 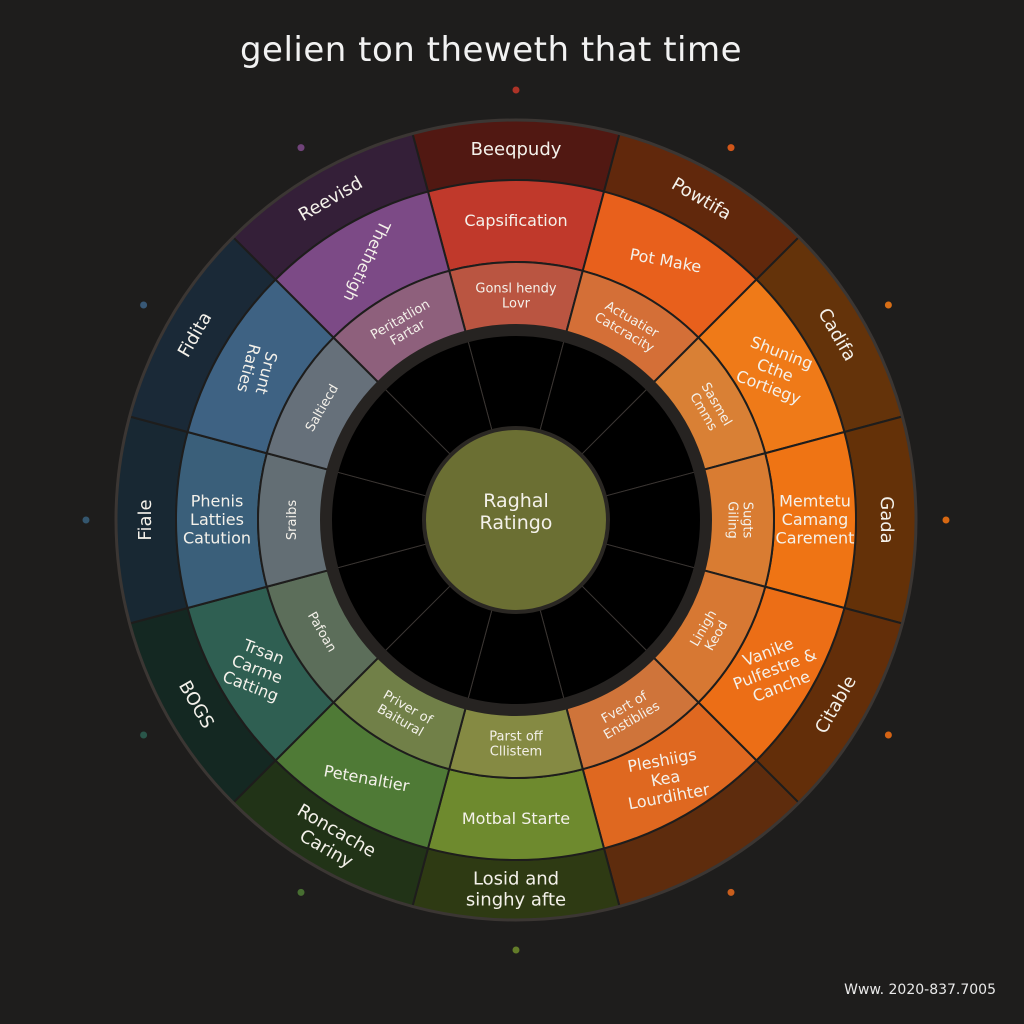 I want to click on footer-url: Www. 2020-837.7005, so click(x=920, y=990).